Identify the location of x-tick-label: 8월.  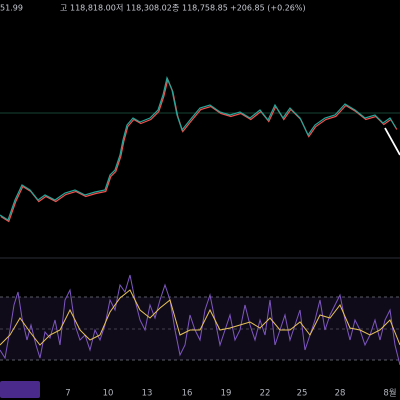
(389, 393).